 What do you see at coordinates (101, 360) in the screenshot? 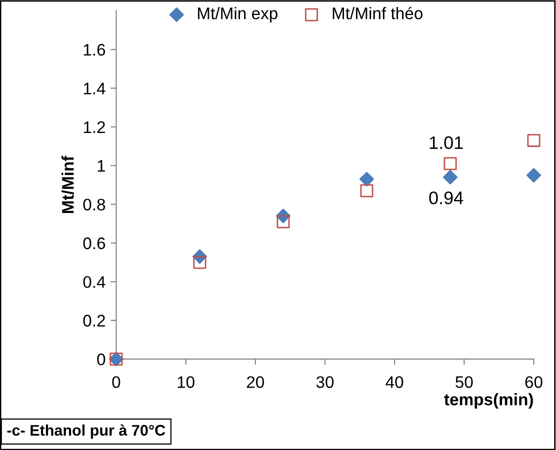
I see `y-tick-label: 0` at bounding box center [101, 360].